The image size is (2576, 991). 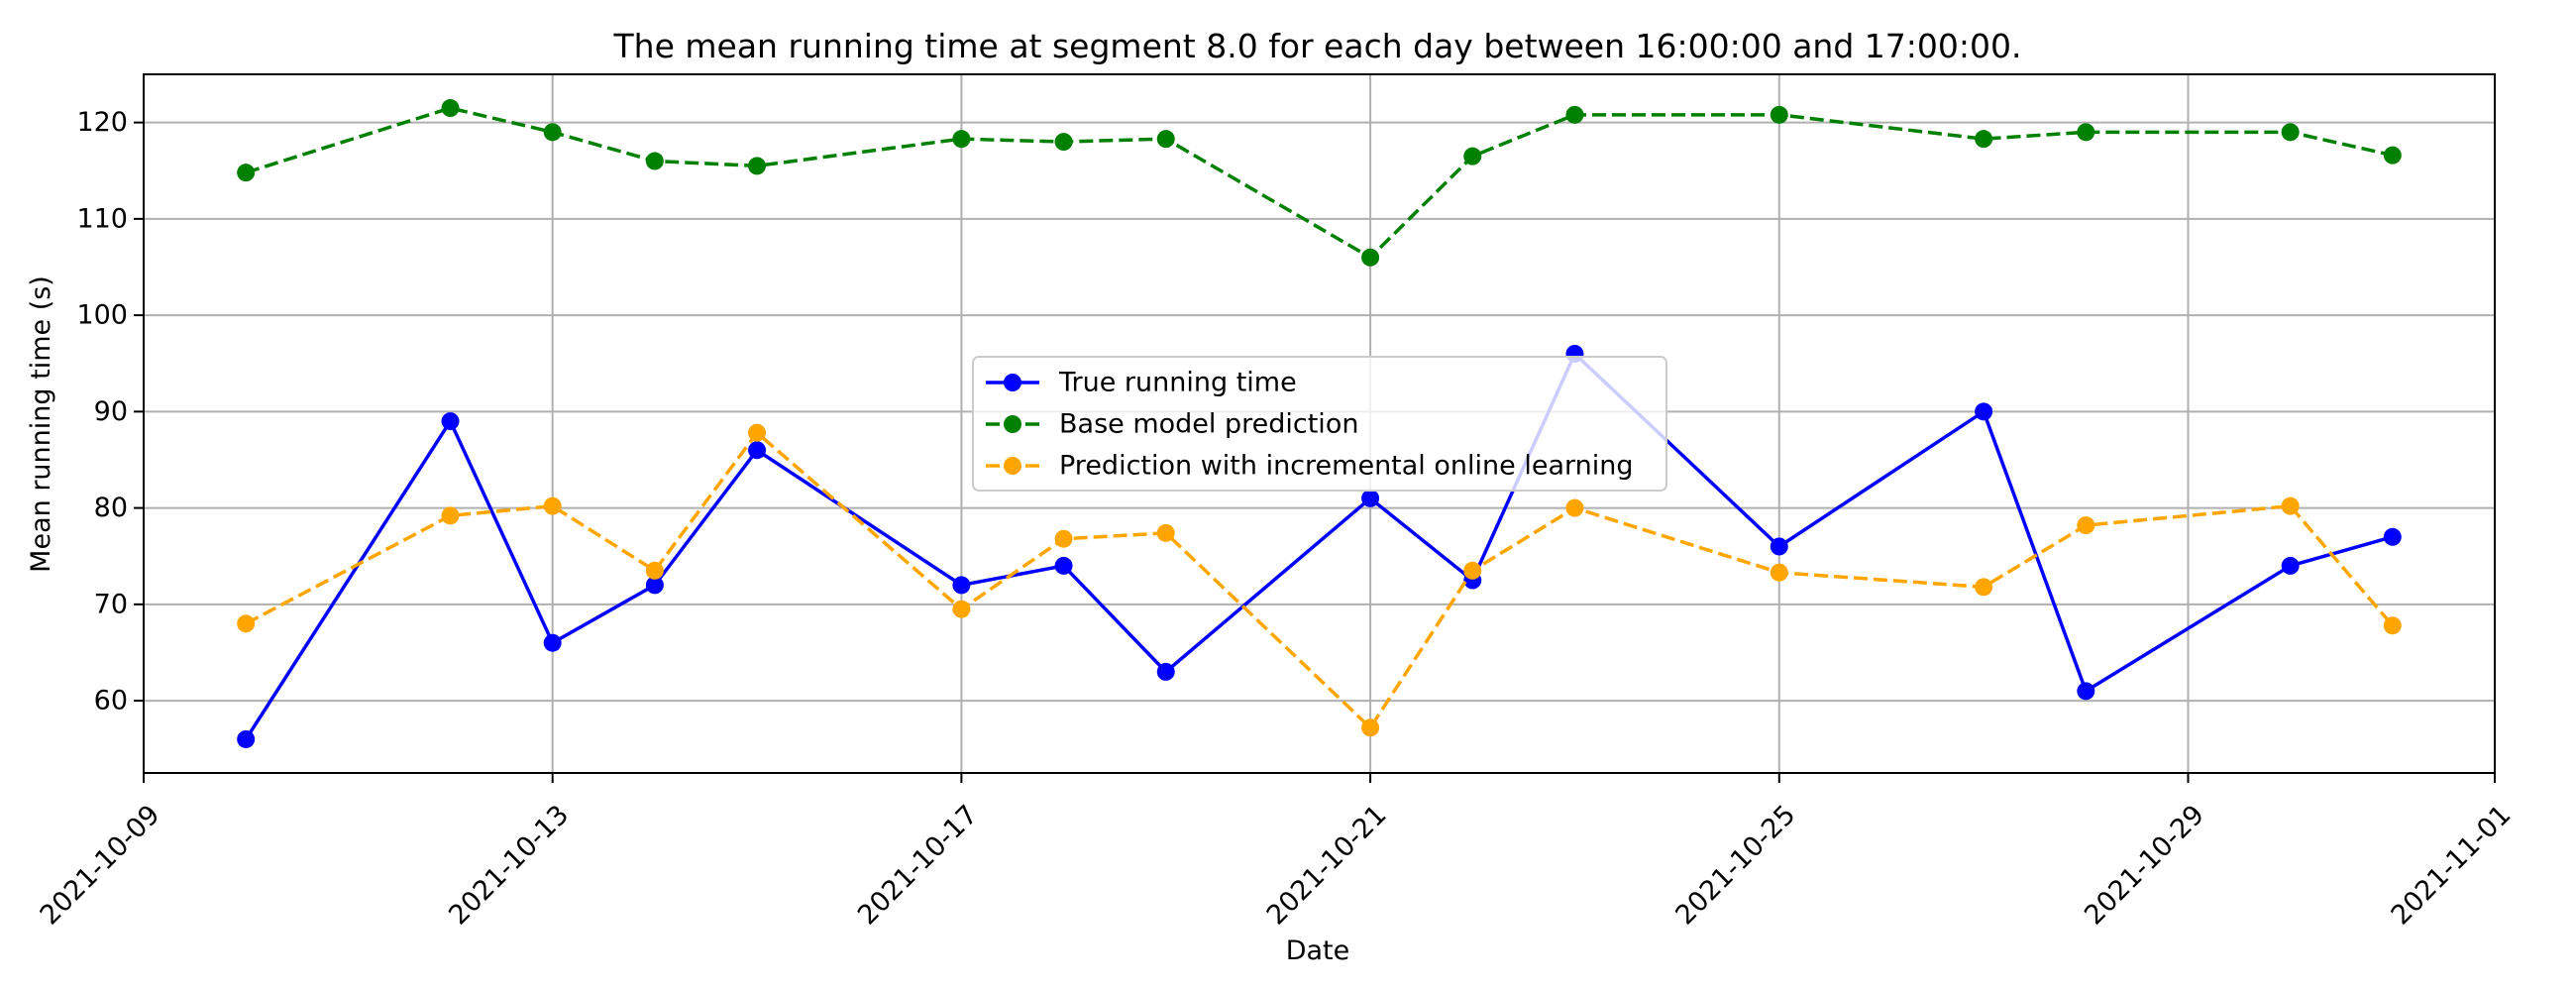 I want to click on x-tick-label: 2021-10-17, so click(x=918, y=866).